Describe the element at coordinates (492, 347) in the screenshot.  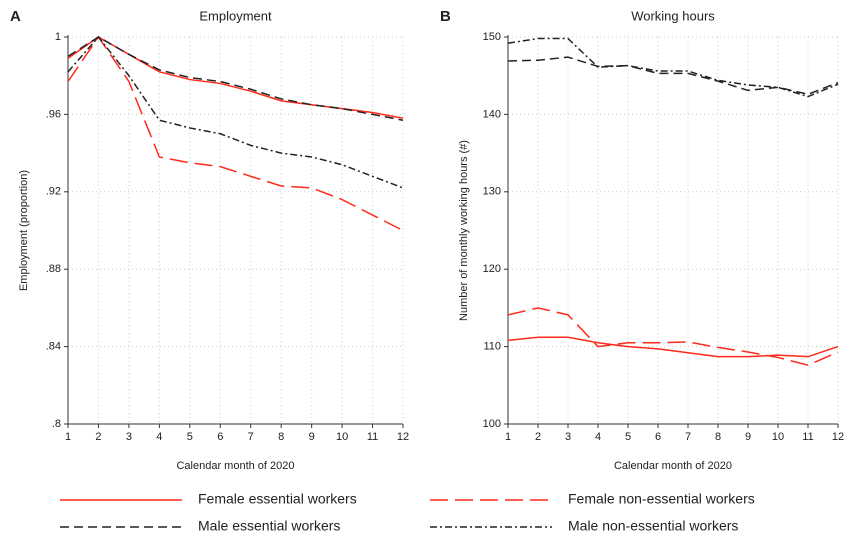
I see `y-tick-label: 110` at that location.